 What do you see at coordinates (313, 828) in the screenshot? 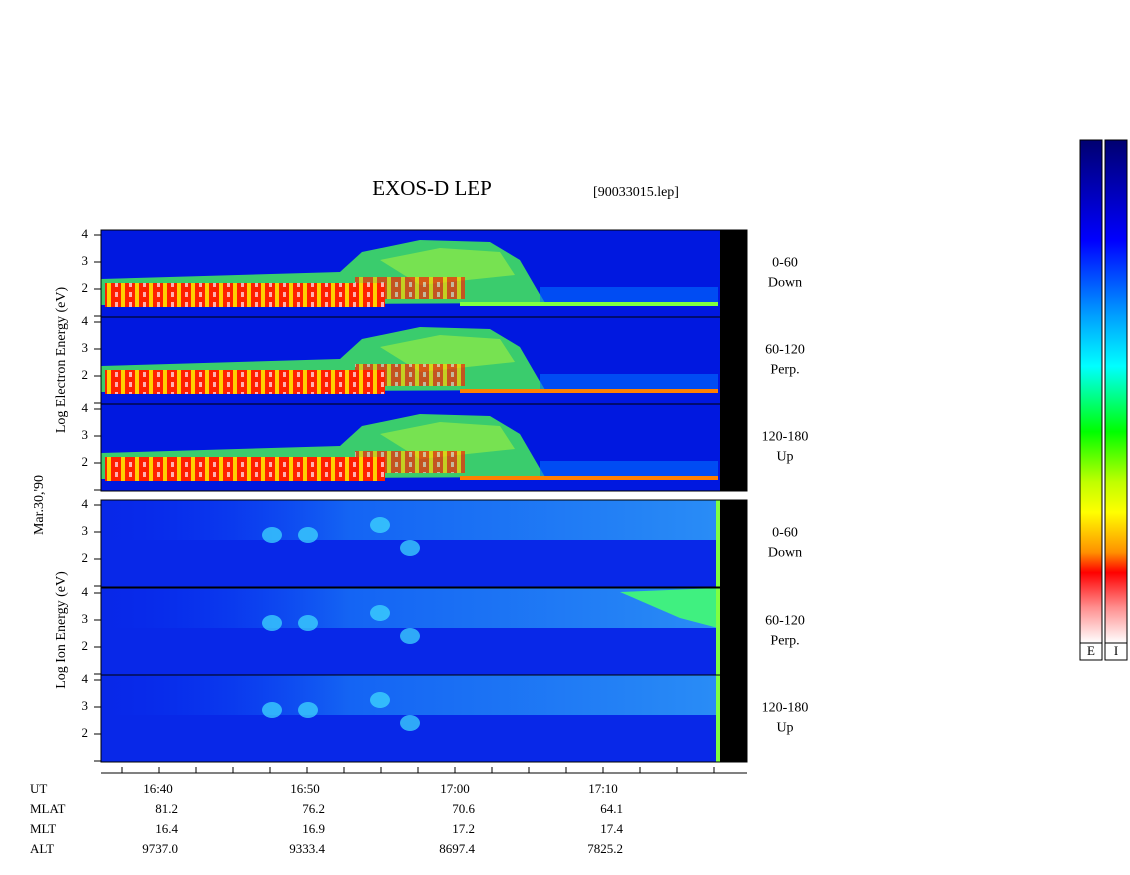
I see `row-value: 16.9` at bounding box center [313, 828].